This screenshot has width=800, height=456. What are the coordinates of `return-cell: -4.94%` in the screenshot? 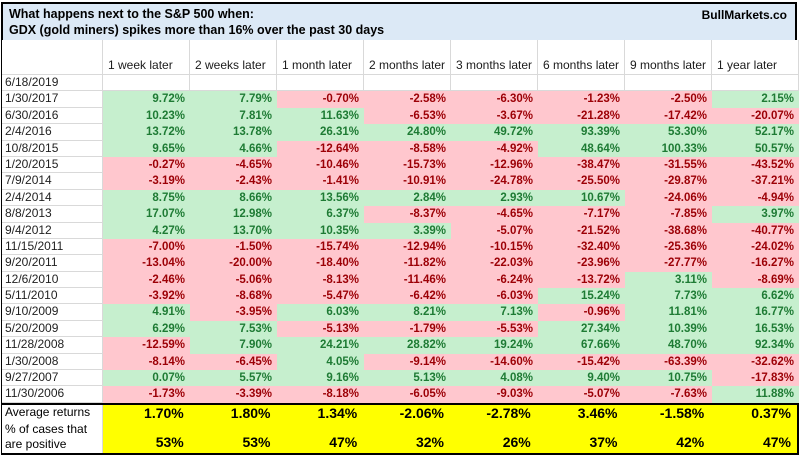 It's located at (755, 198).